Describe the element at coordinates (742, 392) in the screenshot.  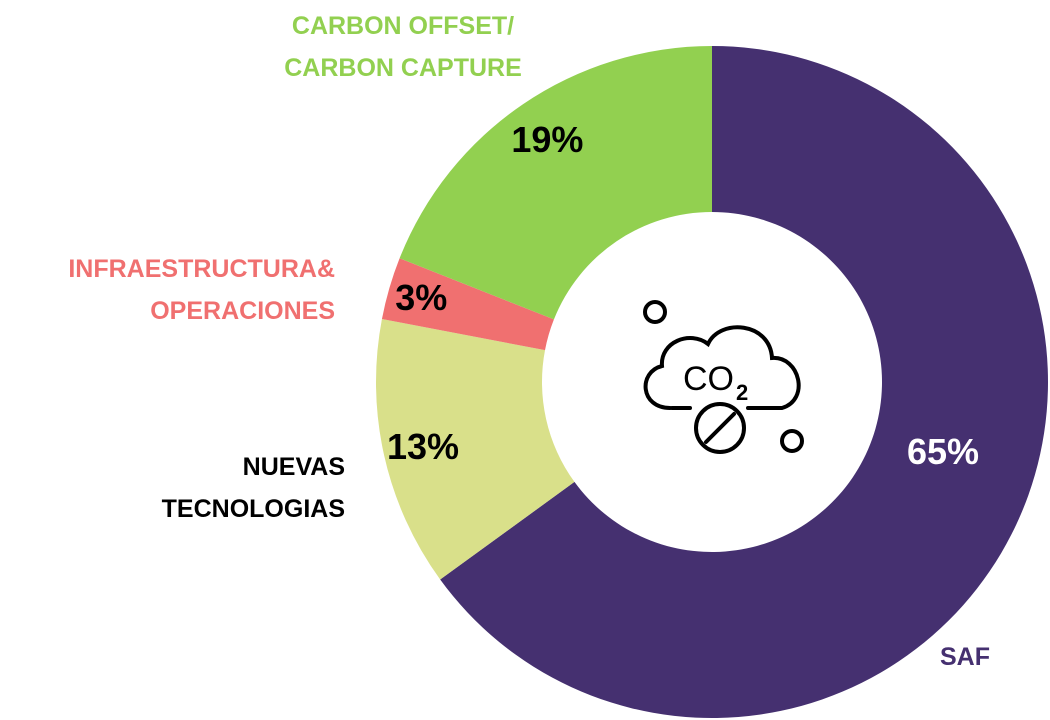
I see `icon-subscript: 2` at that location.